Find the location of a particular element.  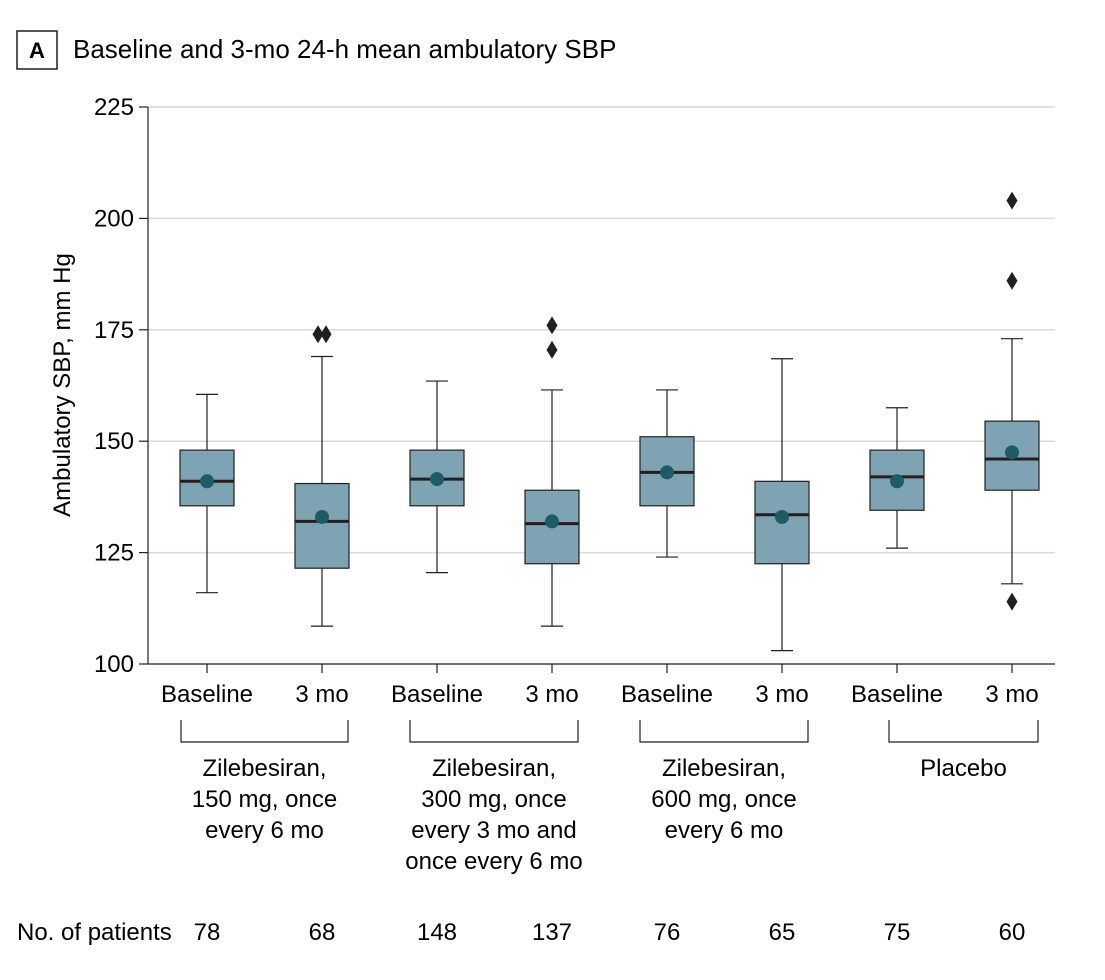

patient-count: 76 is located at coordinates (667, 932).